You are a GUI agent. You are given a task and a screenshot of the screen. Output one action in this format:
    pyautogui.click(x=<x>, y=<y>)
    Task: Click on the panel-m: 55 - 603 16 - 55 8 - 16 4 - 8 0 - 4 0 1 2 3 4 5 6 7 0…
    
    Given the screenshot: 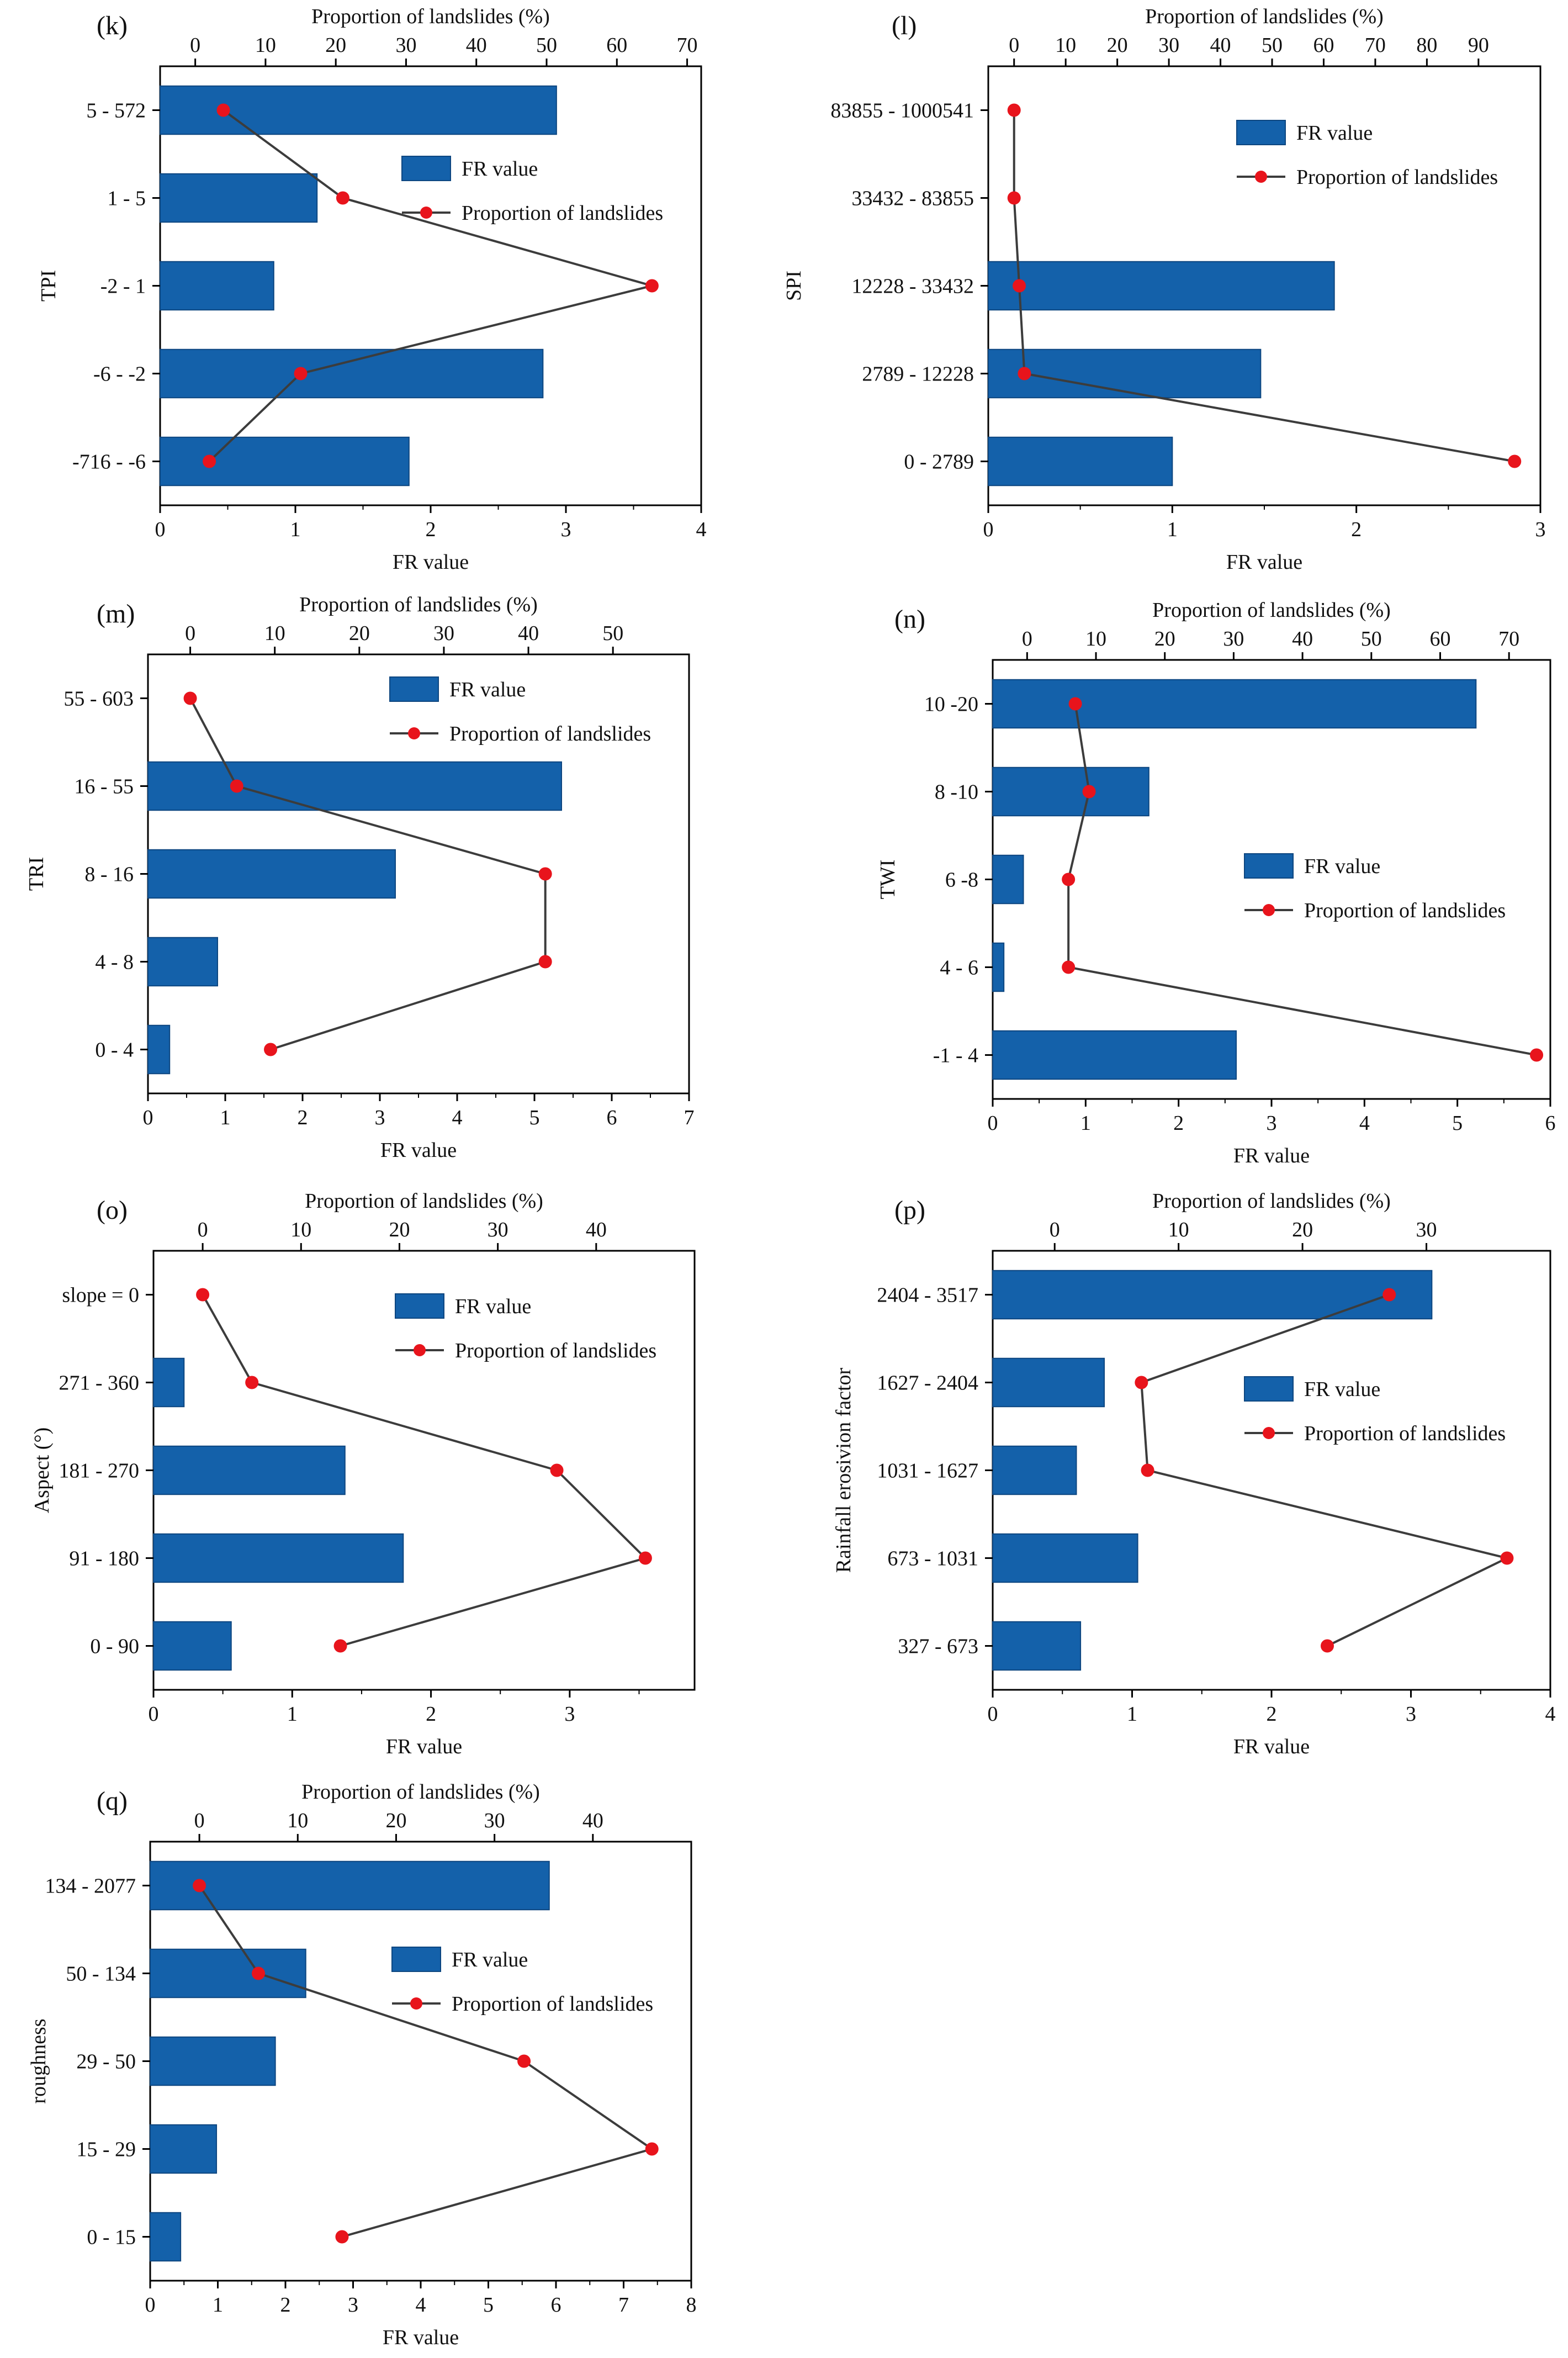 What is the action you would take?
    pyautogui.click(x=360, y=877)
    